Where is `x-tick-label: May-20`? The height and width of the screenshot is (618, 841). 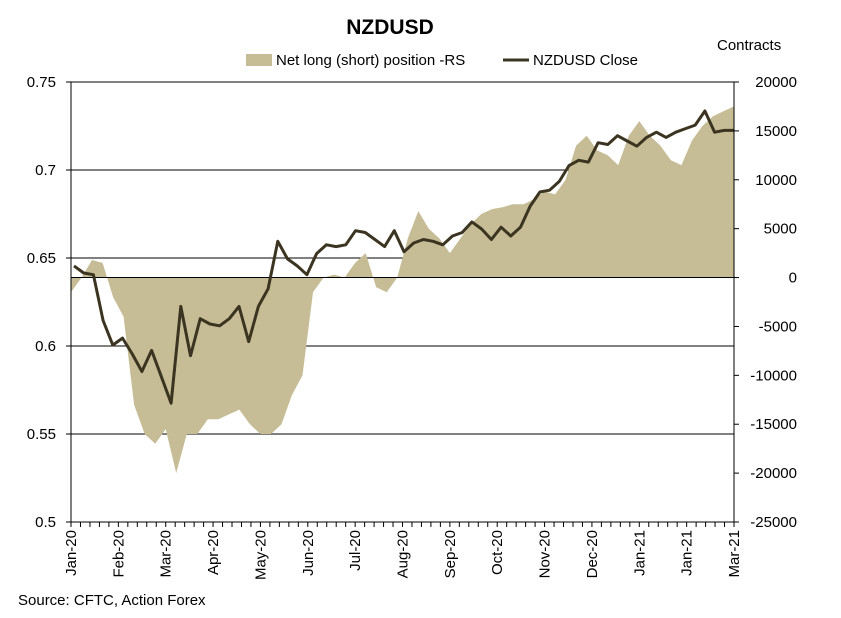
x-tick-label: May-20 is located at coordinates (260, 555).